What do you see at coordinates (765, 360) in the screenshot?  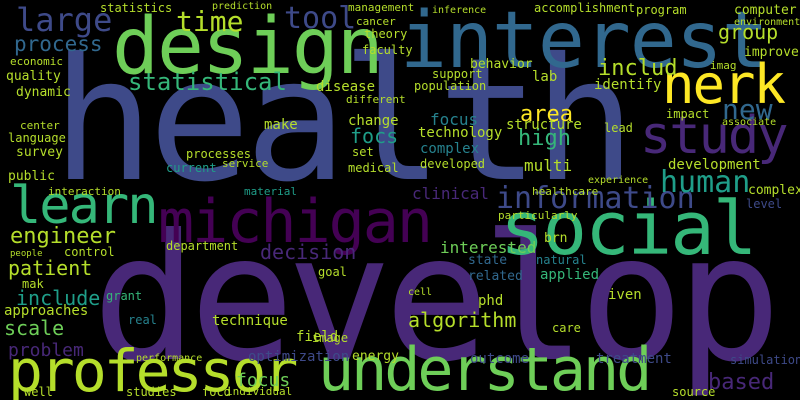 I see `word-simulation: simulation` at bounding box center [765, 360].